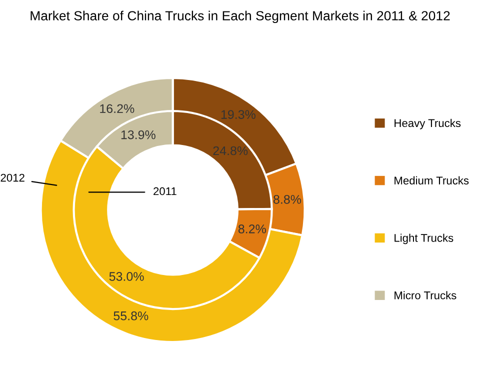 This screenshot has height=375, width=480. I want to click on slice-label: 2012, so click(12, 178).